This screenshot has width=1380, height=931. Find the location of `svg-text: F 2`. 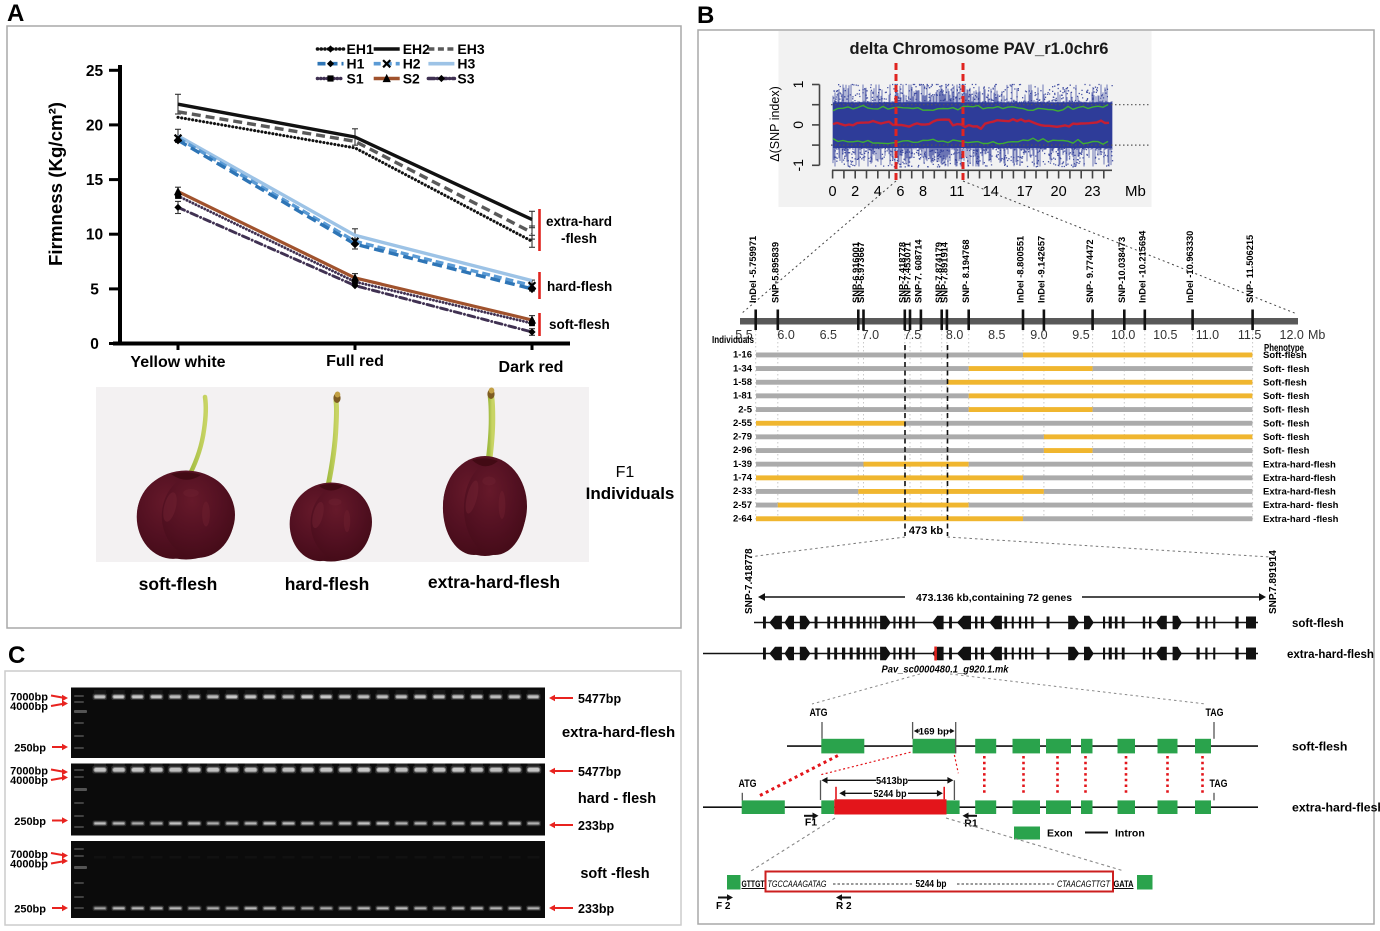

svg-text: F 2 is located at coordinates (723, 906).